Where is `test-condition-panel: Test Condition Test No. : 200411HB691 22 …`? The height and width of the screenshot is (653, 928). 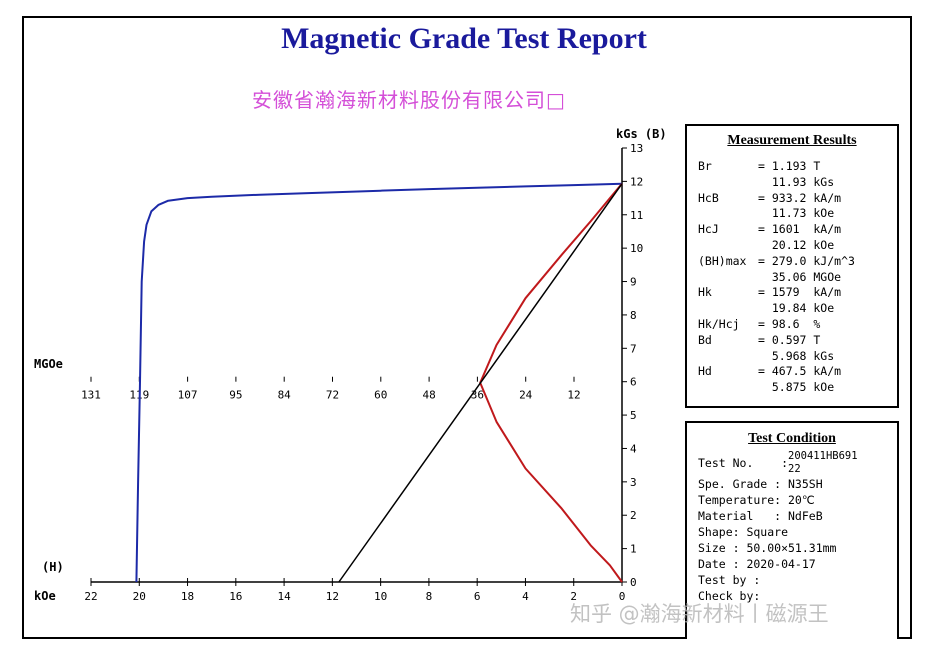
test-condition-panel: Test Condition Test No. : 200411HB691 22 … is located at coordinates (792, 530).